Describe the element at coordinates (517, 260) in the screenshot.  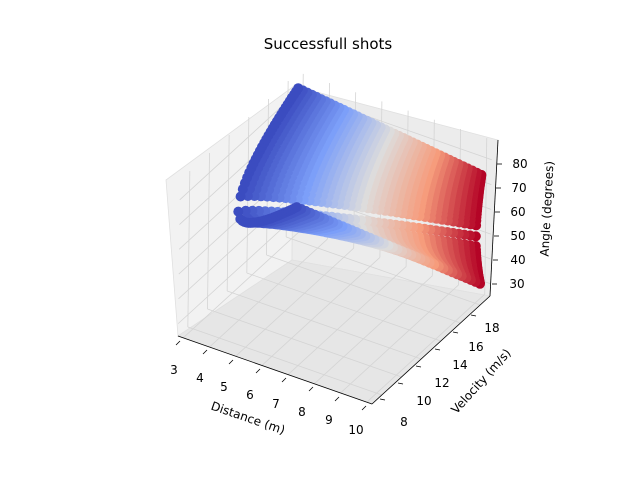
I see `z-tick-label: 40` at that location.